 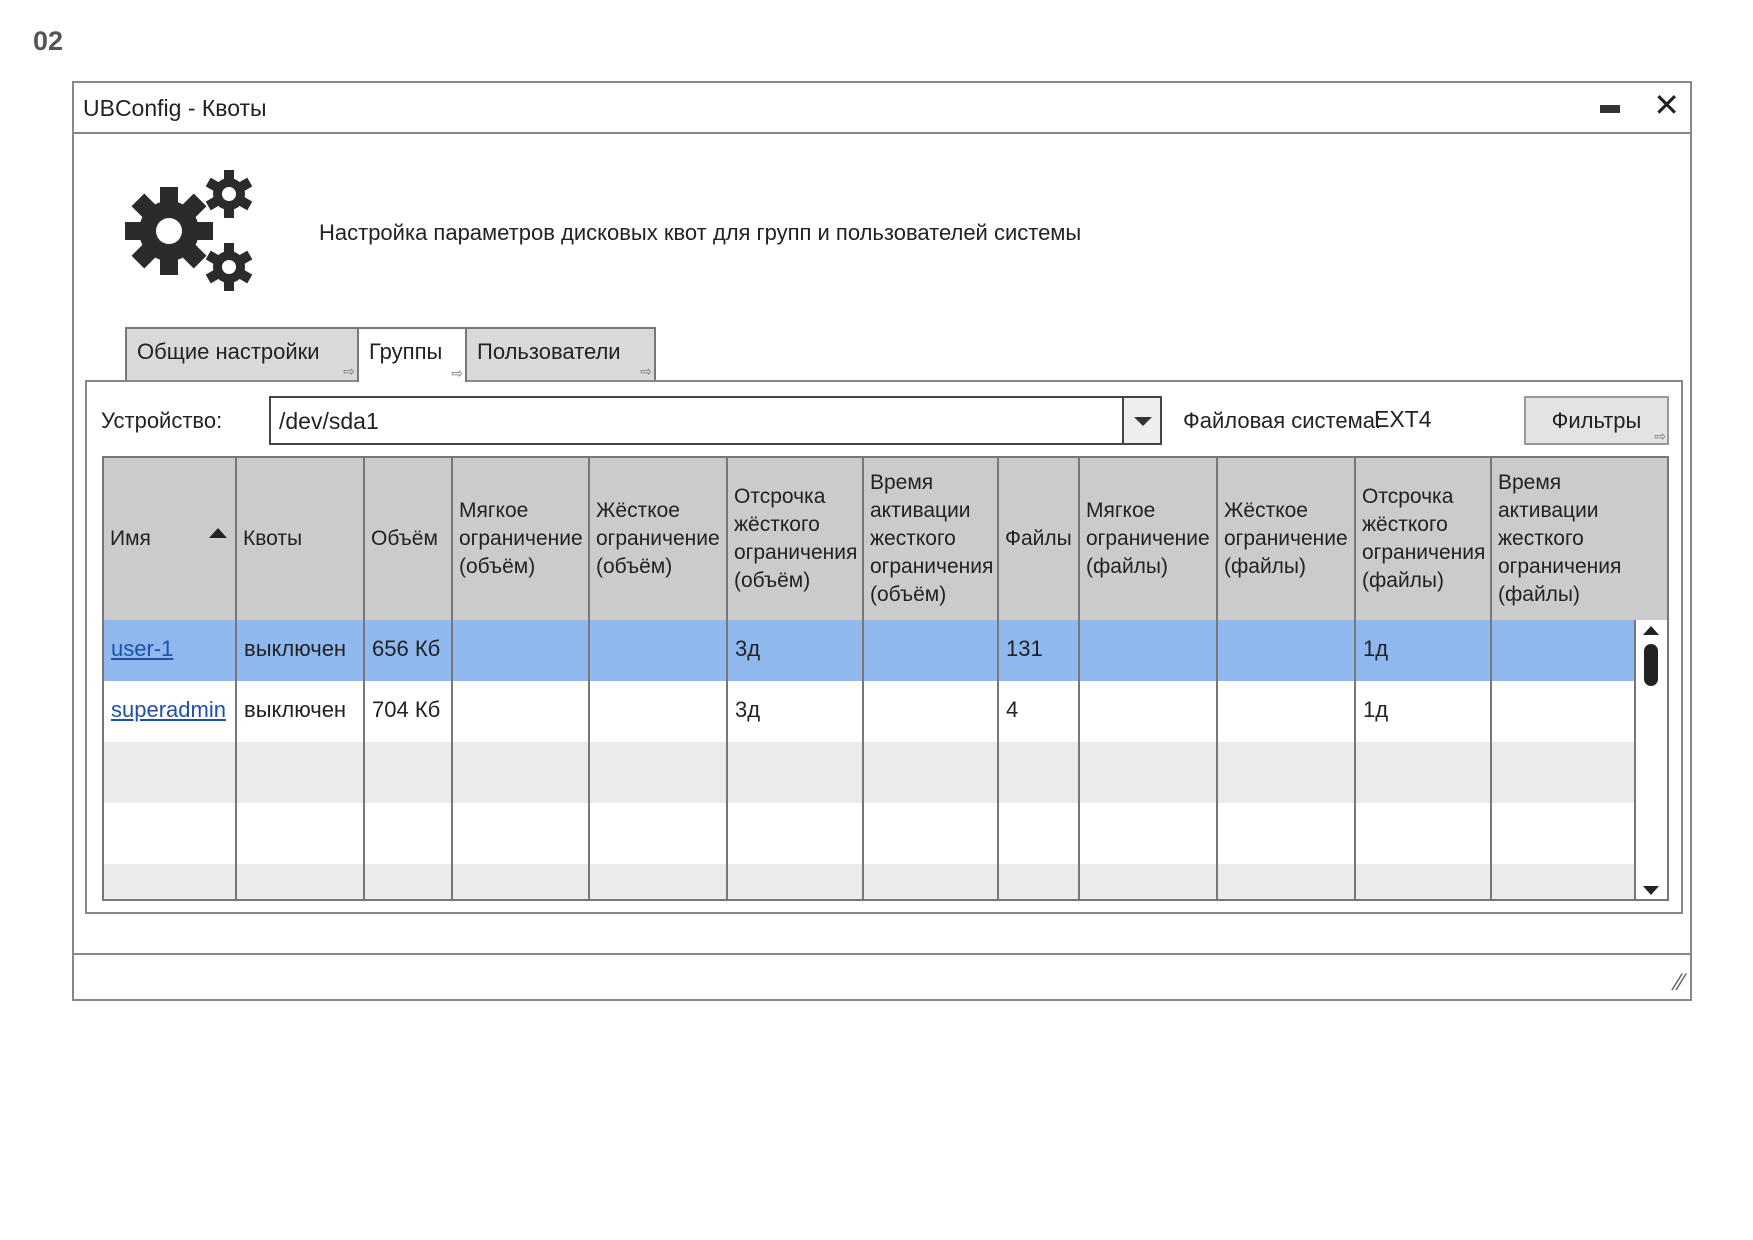 I want to click on filters-label: Фильтры, so click(x=1596, y=420).